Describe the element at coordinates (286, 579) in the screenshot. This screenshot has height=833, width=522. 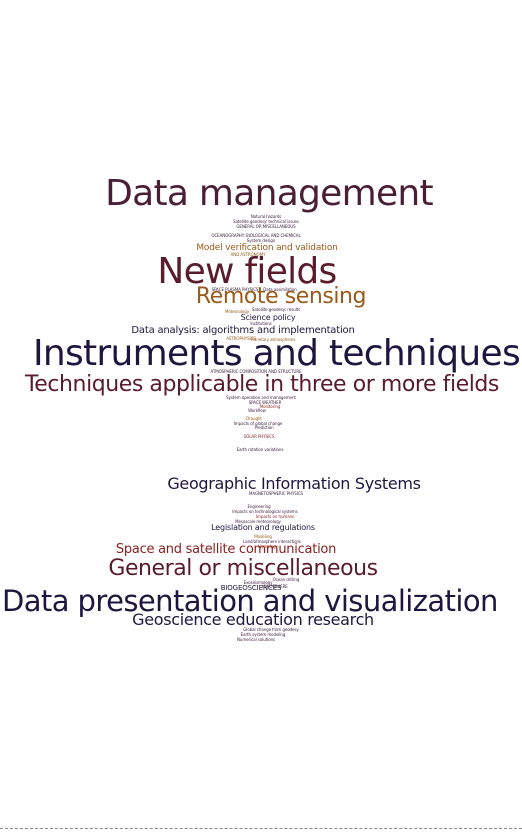
I see `word-ocean-drilling: Ocean drilling` at that location.